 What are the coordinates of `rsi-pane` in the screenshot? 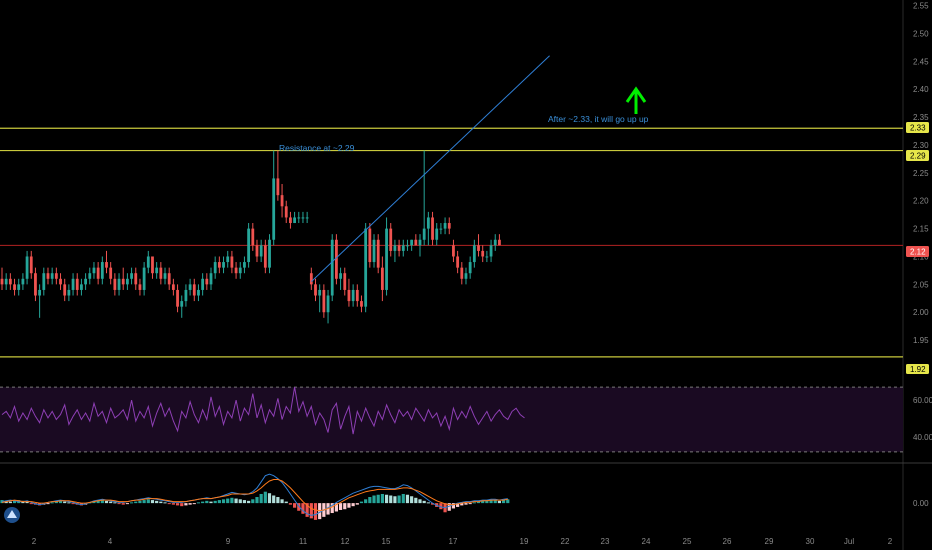 It's located at (466, 425).